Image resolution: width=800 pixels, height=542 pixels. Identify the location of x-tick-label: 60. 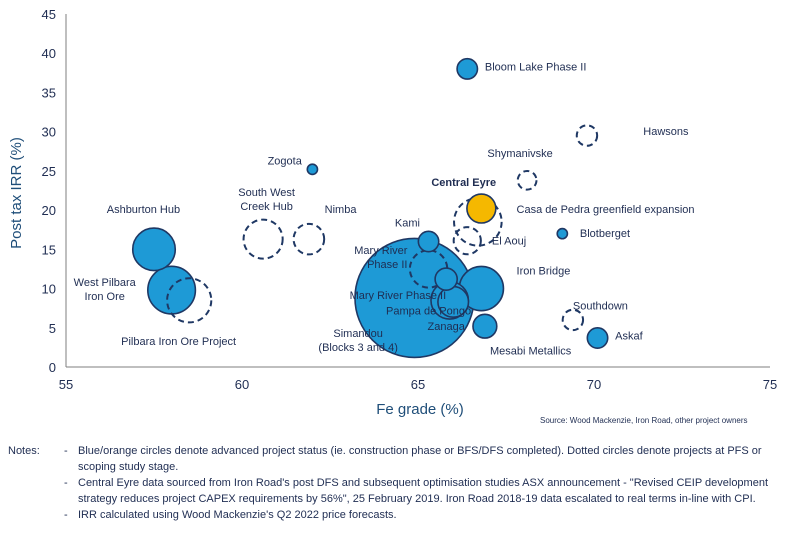
(242, 384).